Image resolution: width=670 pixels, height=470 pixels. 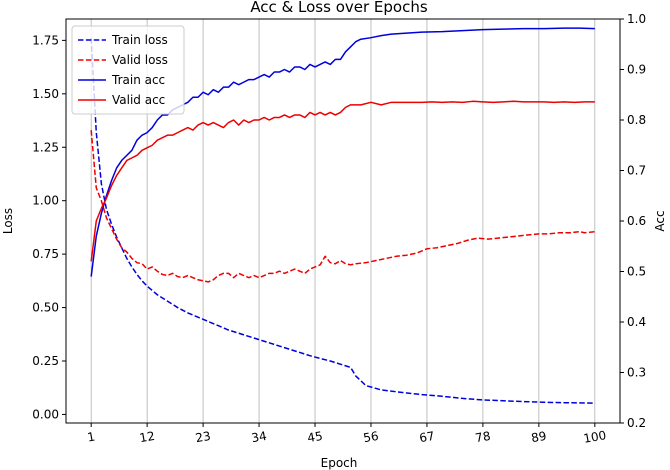 What do you see at coordinates (636, 423) in the screenshot?
I see `y-right-tick-label: 0.2` at bounding box center [636, 423].